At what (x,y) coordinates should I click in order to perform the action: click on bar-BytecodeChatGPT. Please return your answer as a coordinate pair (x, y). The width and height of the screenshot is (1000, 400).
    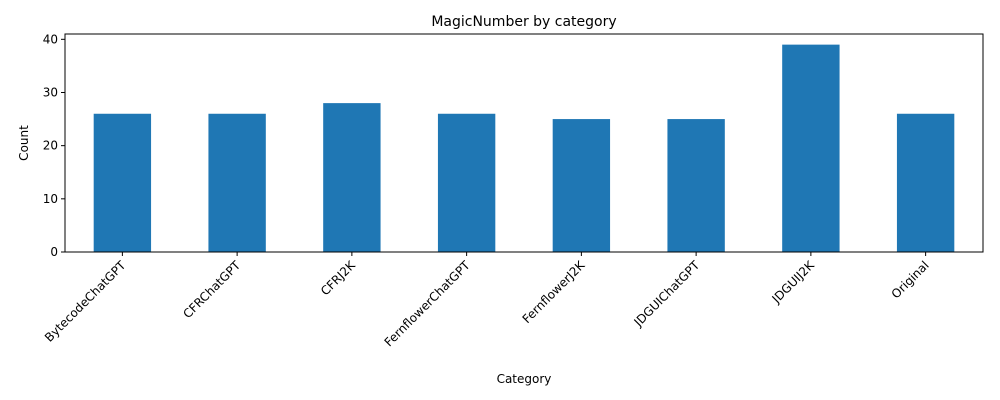
    Looking at the image, I should click on (122, 182).